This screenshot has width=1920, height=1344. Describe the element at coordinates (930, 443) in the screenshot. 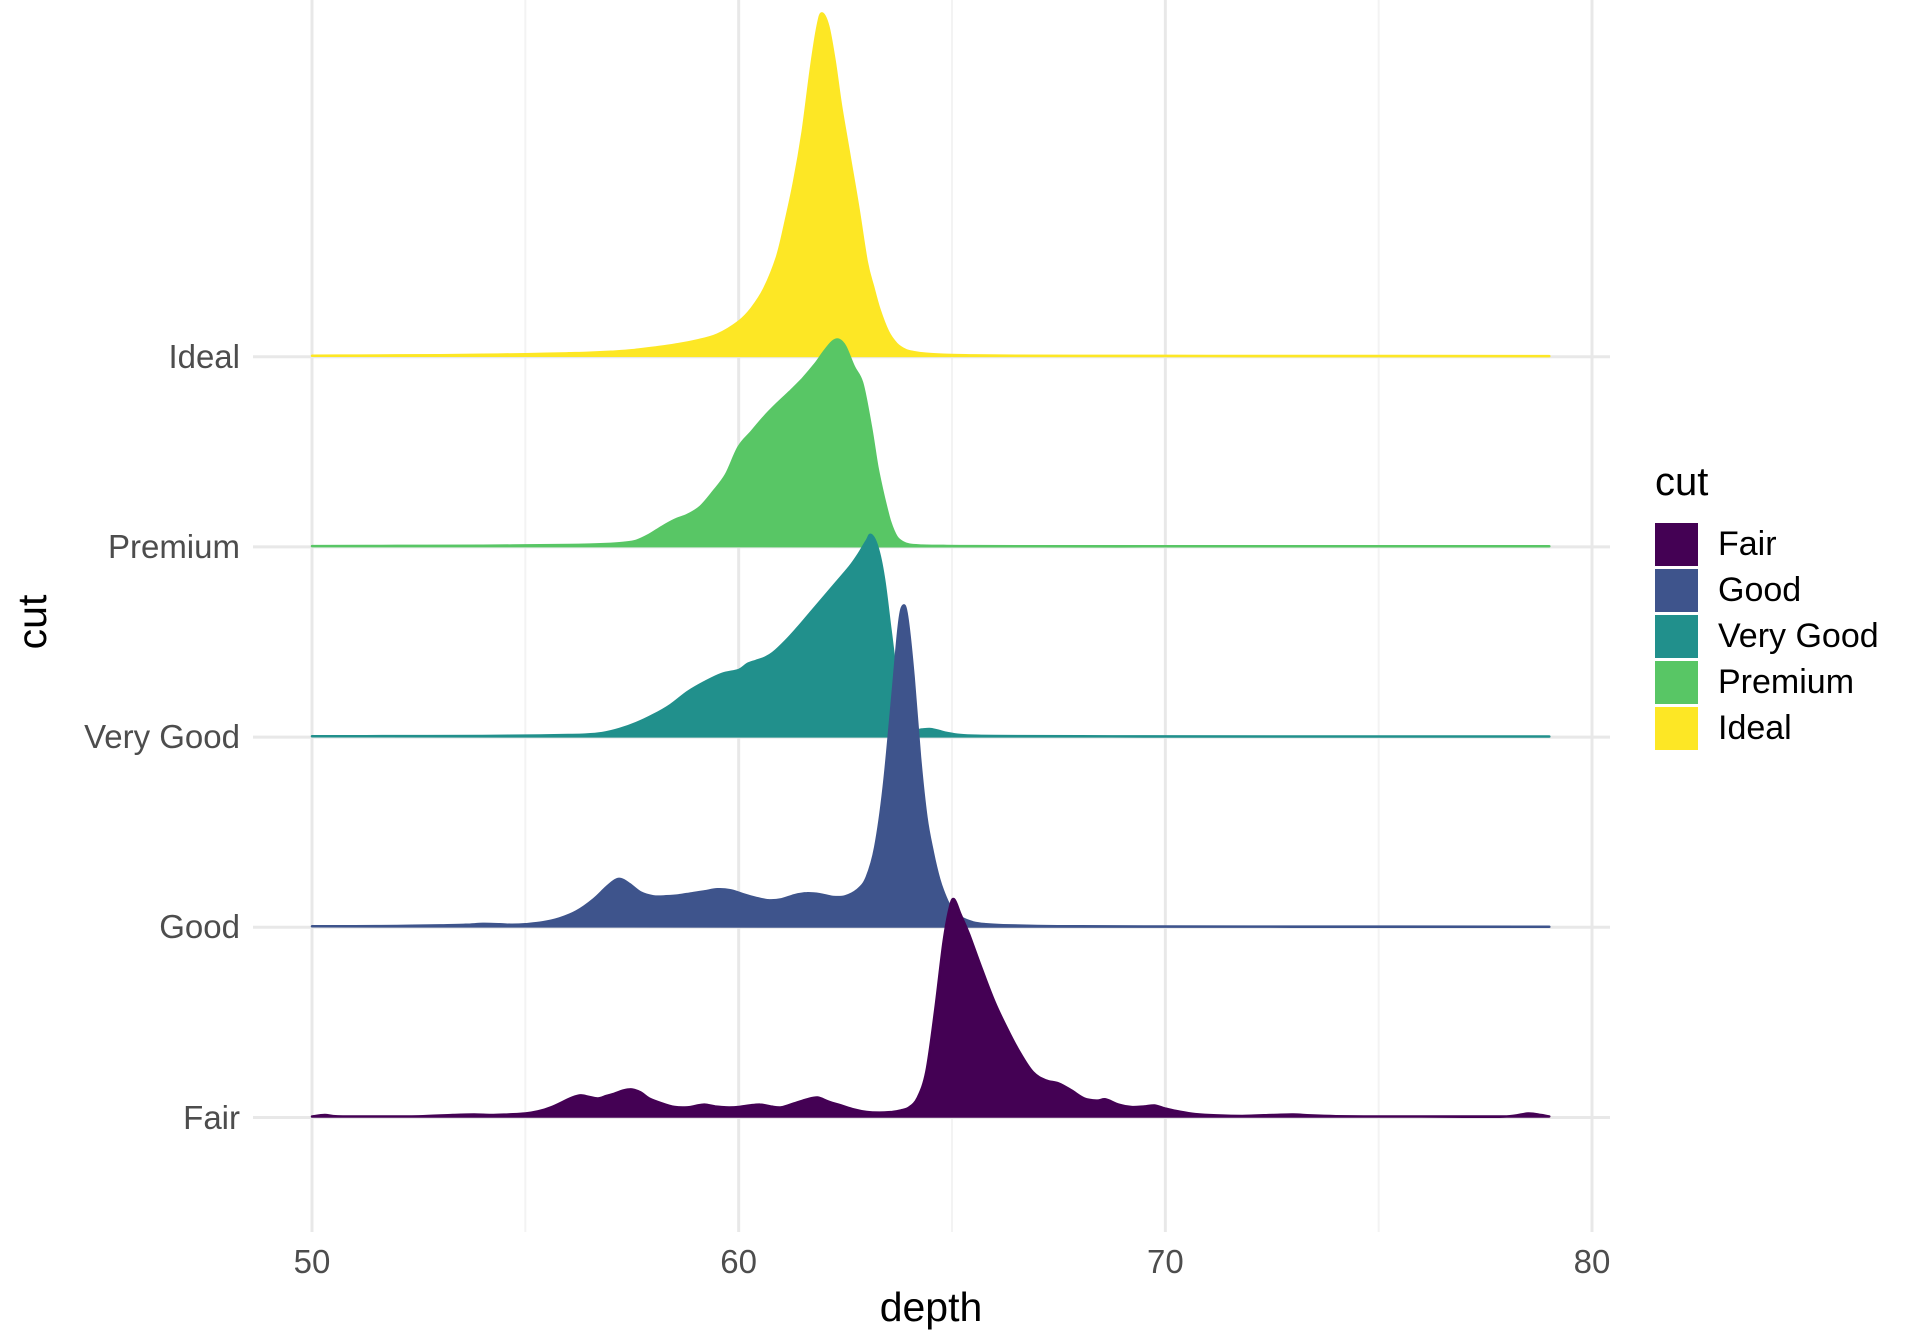

I see `ridge-premium` at that location.